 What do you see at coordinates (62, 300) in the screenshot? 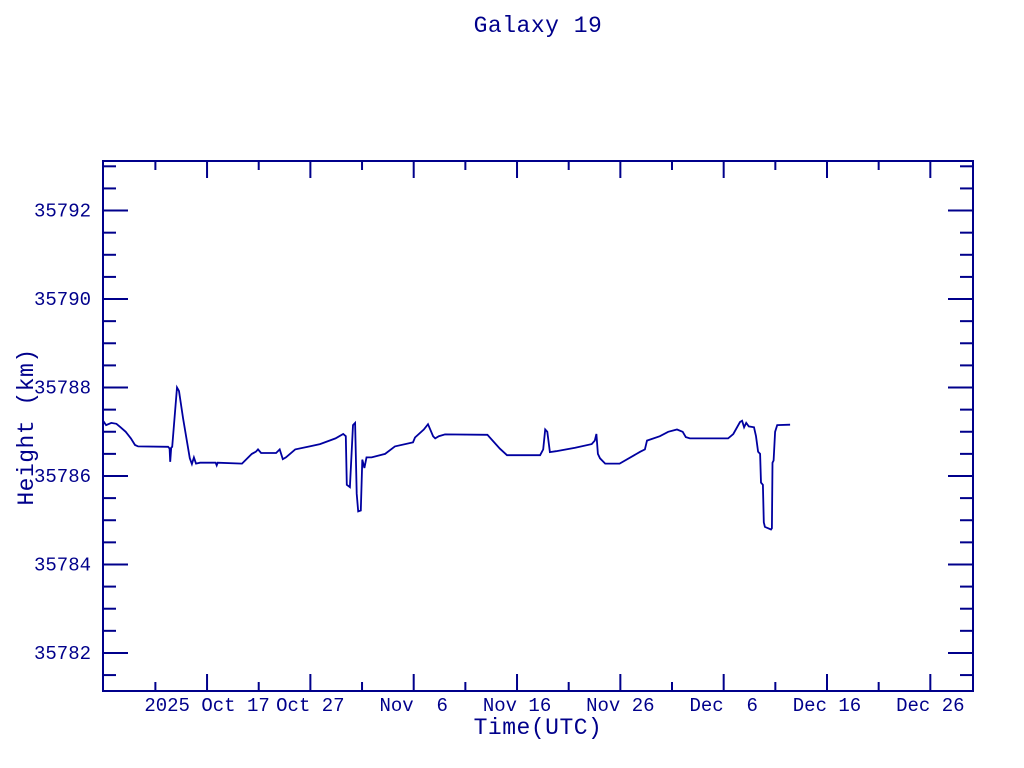
I see `y-tick-label: 35790` at bounding box center [62, 300].